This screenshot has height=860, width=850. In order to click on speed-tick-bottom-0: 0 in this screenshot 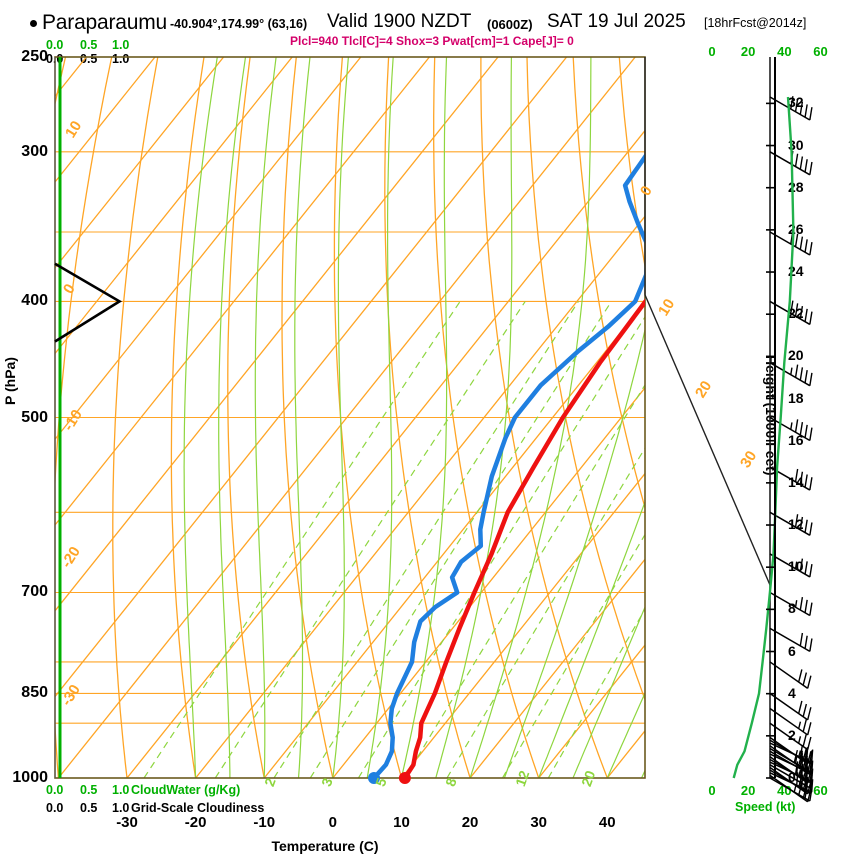, I will do `click(712, 790)`.